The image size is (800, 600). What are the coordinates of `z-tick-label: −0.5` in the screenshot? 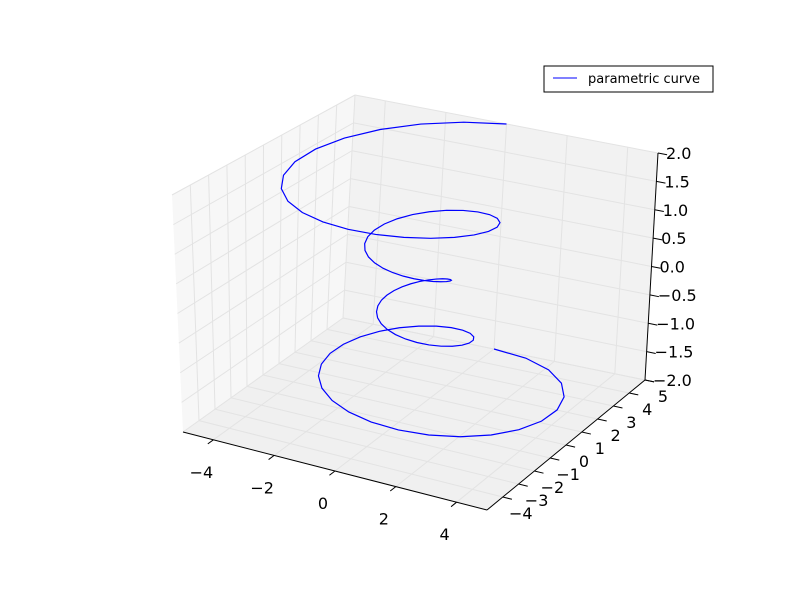 It's located at (677, 295).